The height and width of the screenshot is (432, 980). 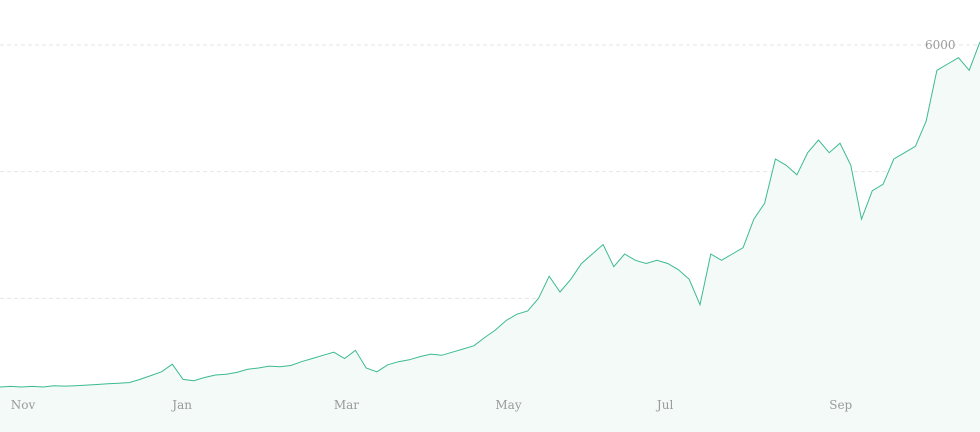 What do you see at coordinates (23, 405) in the screenshot?
I see `x-tick-label: Nov` at bounding box center [23, 405].